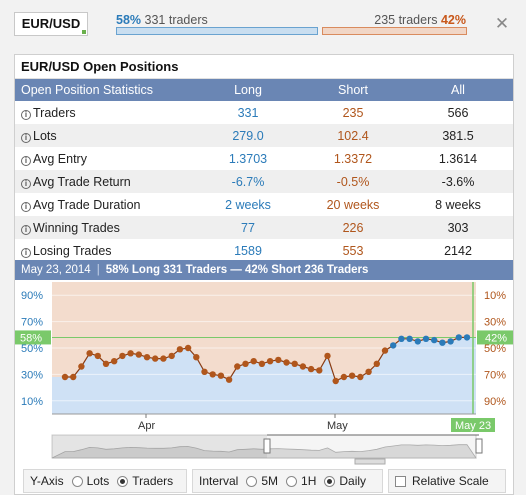 This screenshot has width=526, height=495. I want to click on current-right-label: 42%, so click(496, 338).